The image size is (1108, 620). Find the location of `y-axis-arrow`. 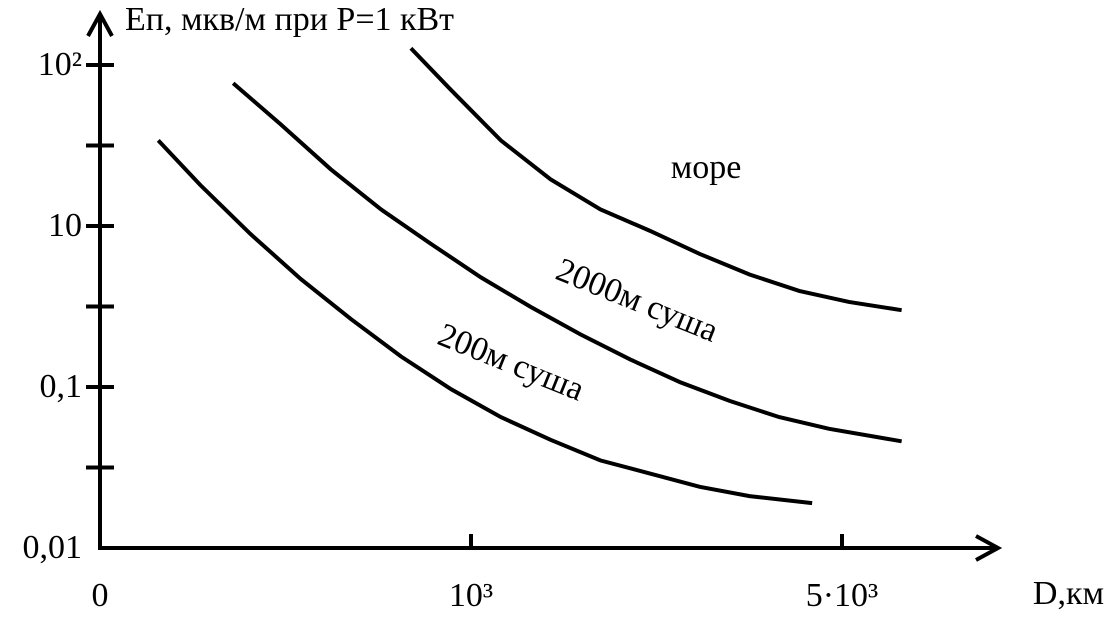

y-axis-arrow is located at coordinates (100, 23).